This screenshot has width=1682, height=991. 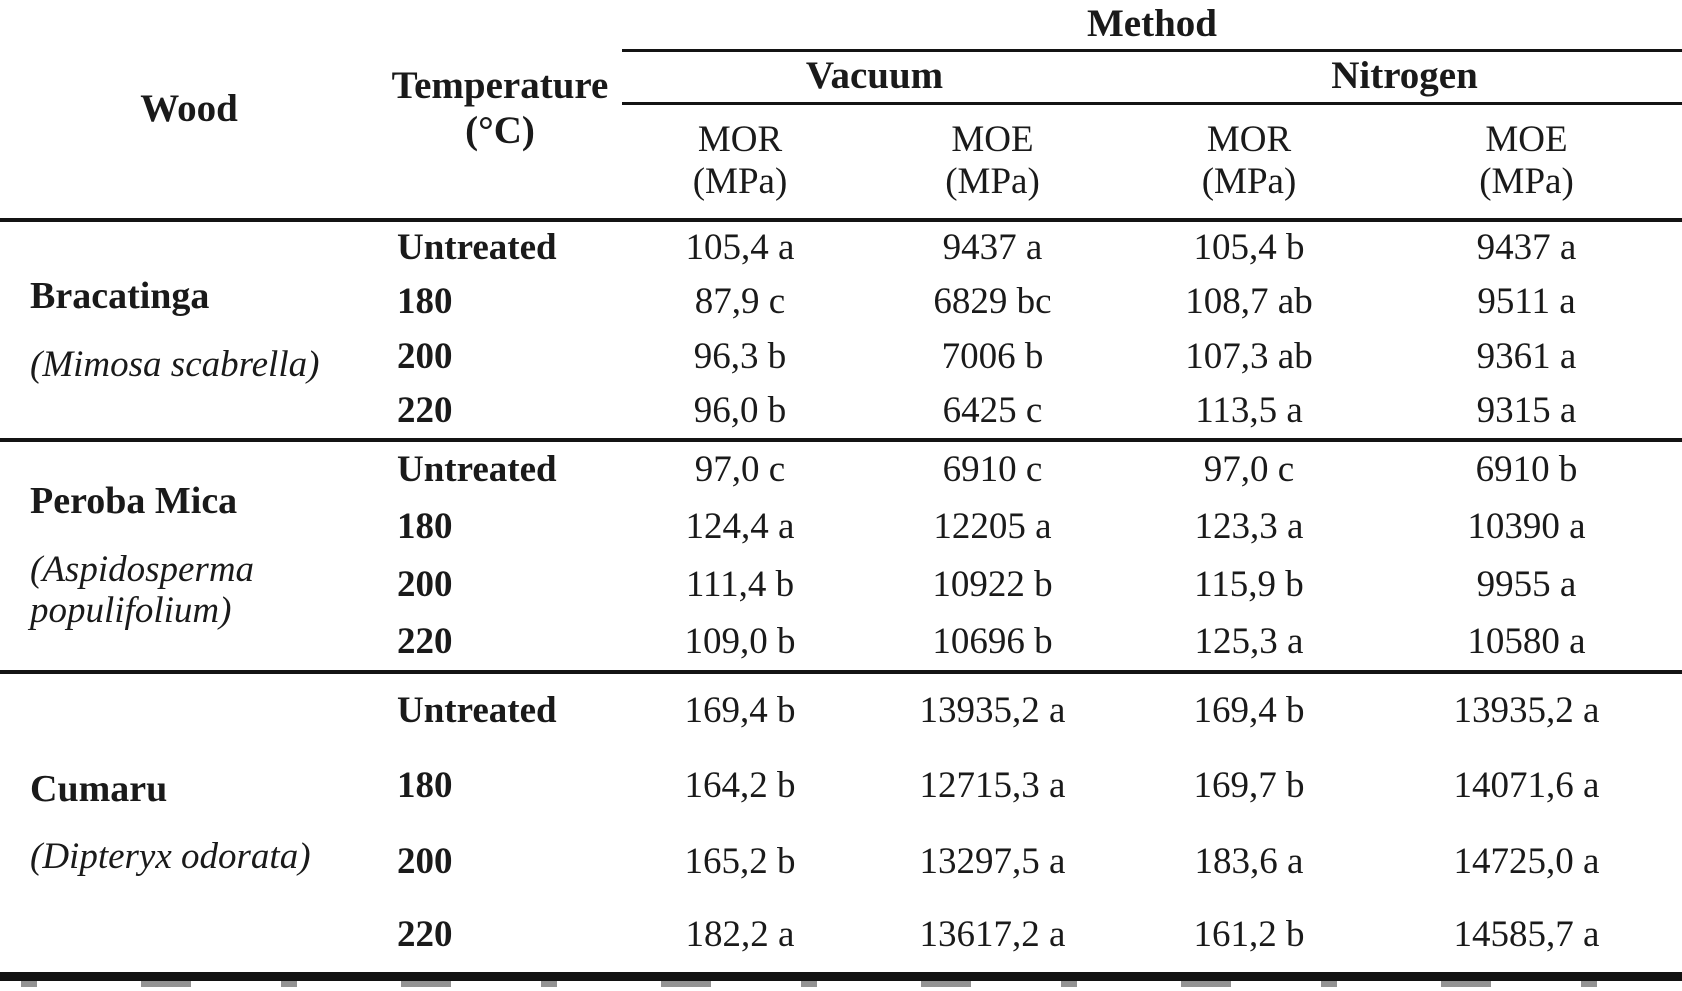 I want to click on nitrogen-moe-value: 9511 a, so click(x=1526, y=302).